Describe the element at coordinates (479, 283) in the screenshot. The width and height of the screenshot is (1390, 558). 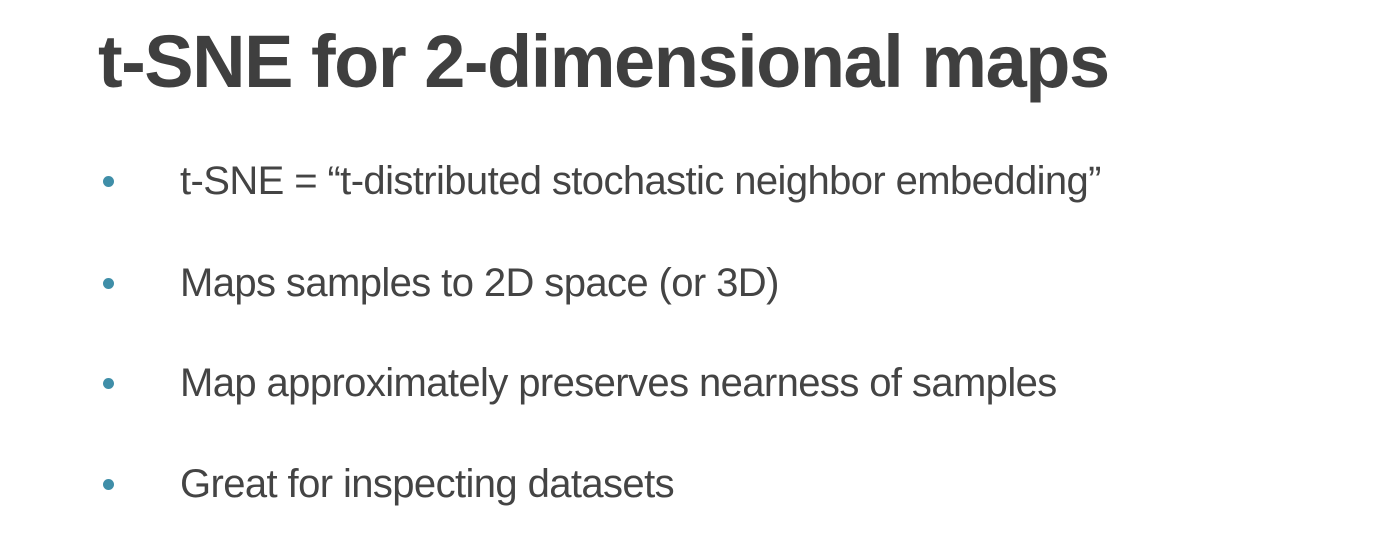
I see `bullet-text: Maps samples to 2D space (or 3D)` at that location.